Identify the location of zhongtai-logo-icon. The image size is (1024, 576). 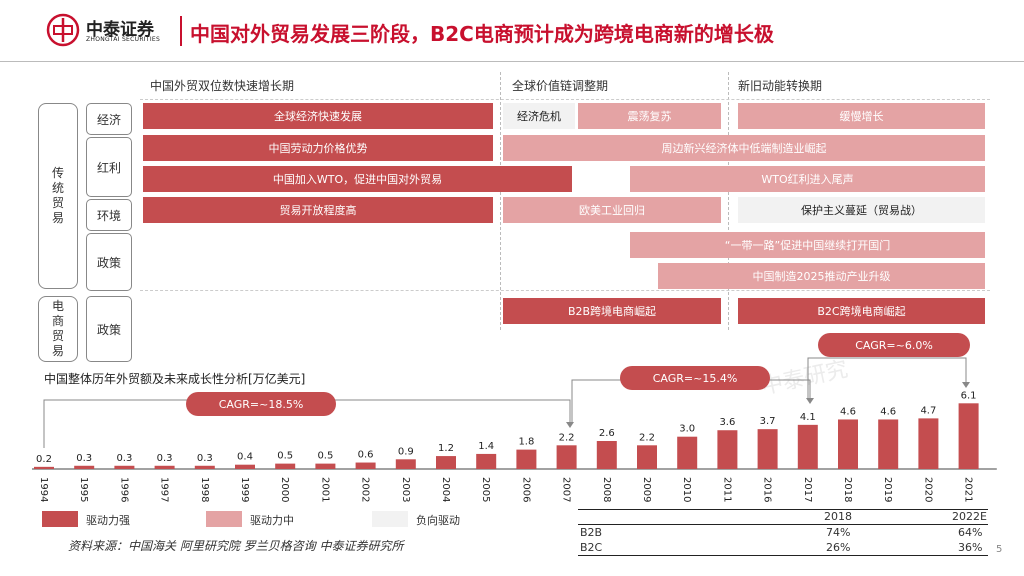
(63, 30).